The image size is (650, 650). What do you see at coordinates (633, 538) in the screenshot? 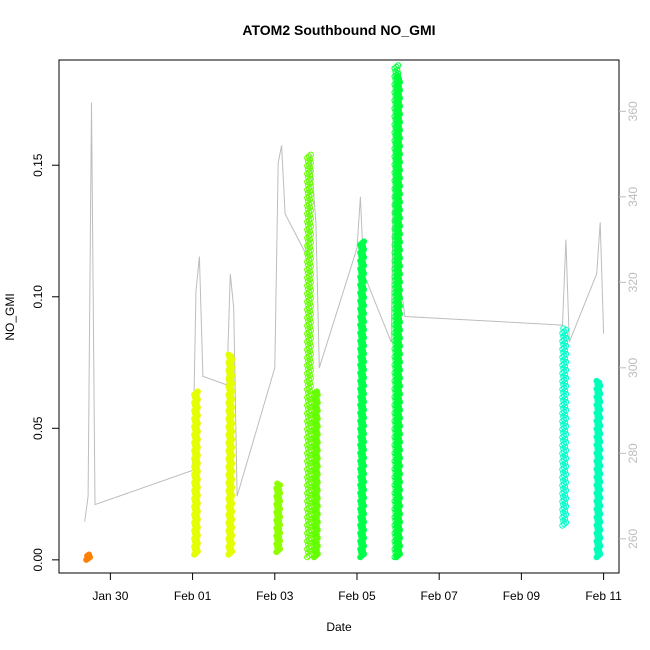
I see `y2-tick-label: 260` at bounding box center [633, 538].